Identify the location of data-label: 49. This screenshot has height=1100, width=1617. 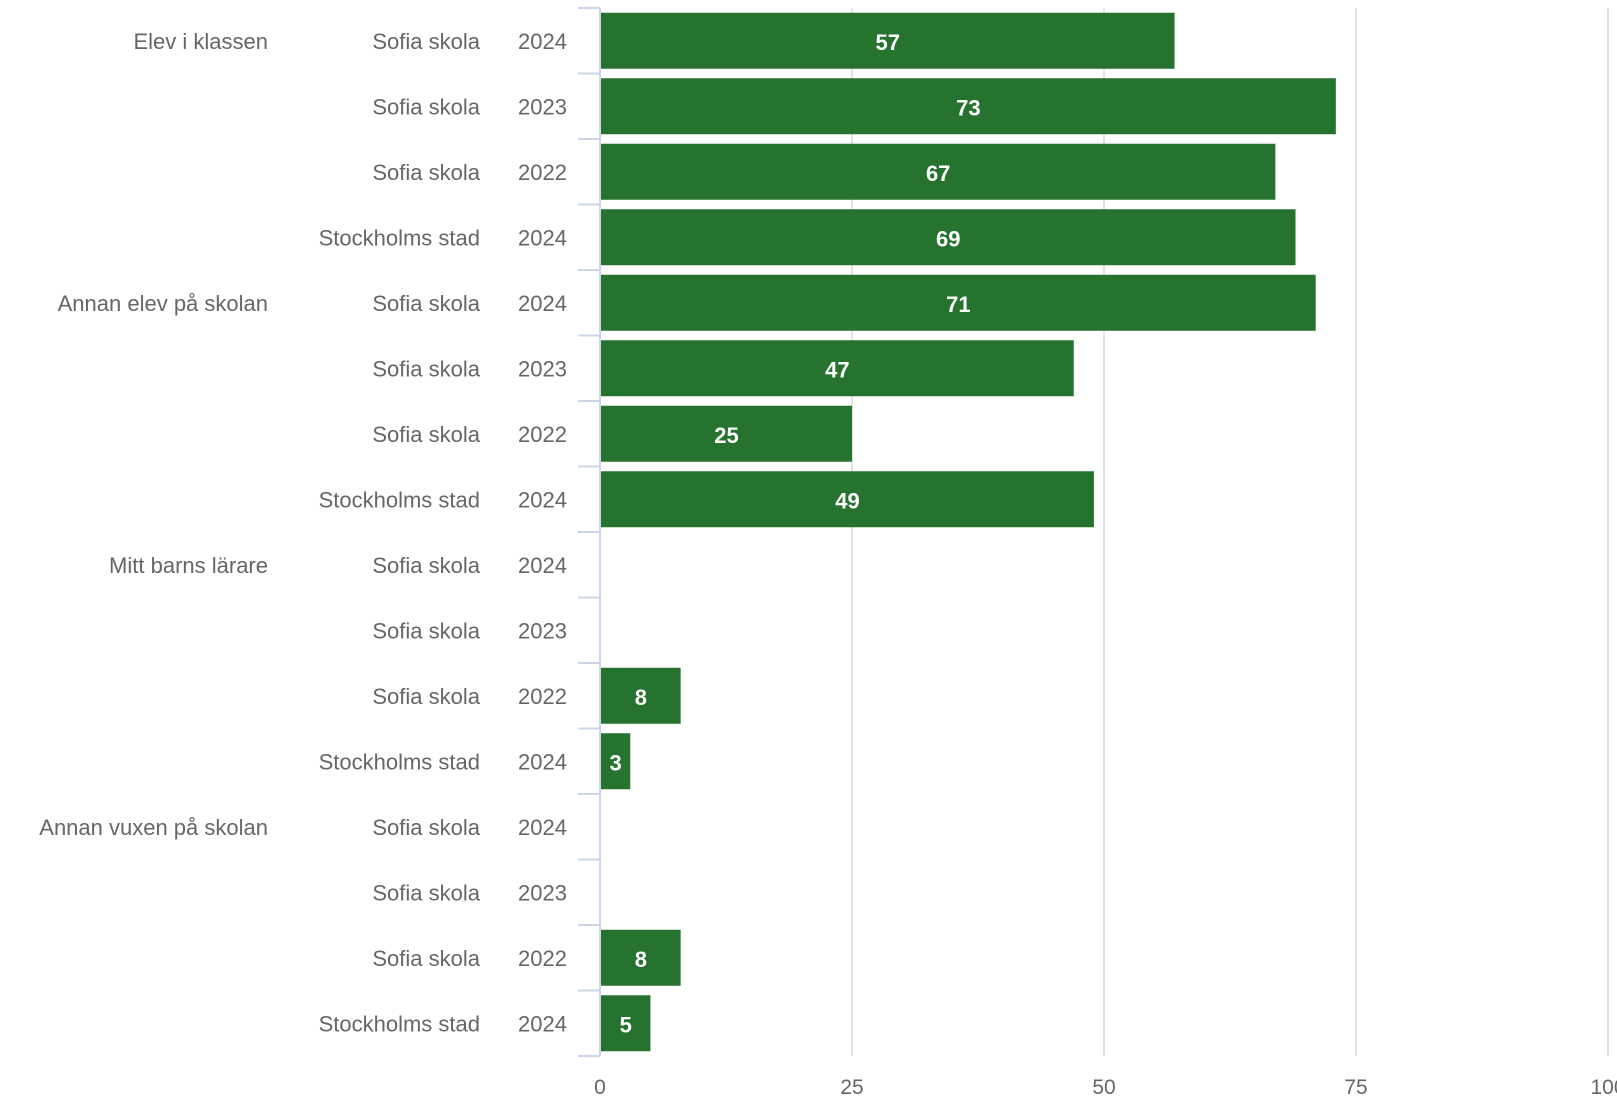
(847, 500).